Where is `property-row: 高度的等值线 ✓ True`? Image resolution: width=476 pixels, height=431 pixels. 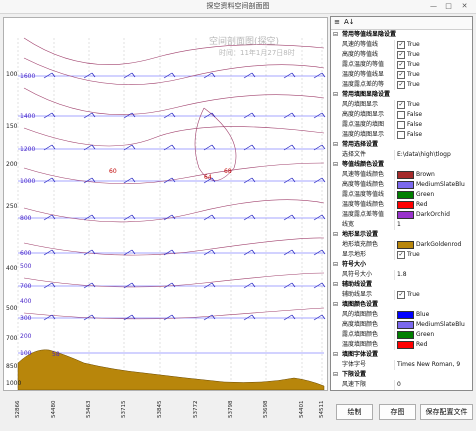
property-row: 高度的等值线 ✓ True is located at coordinates (401, 55).